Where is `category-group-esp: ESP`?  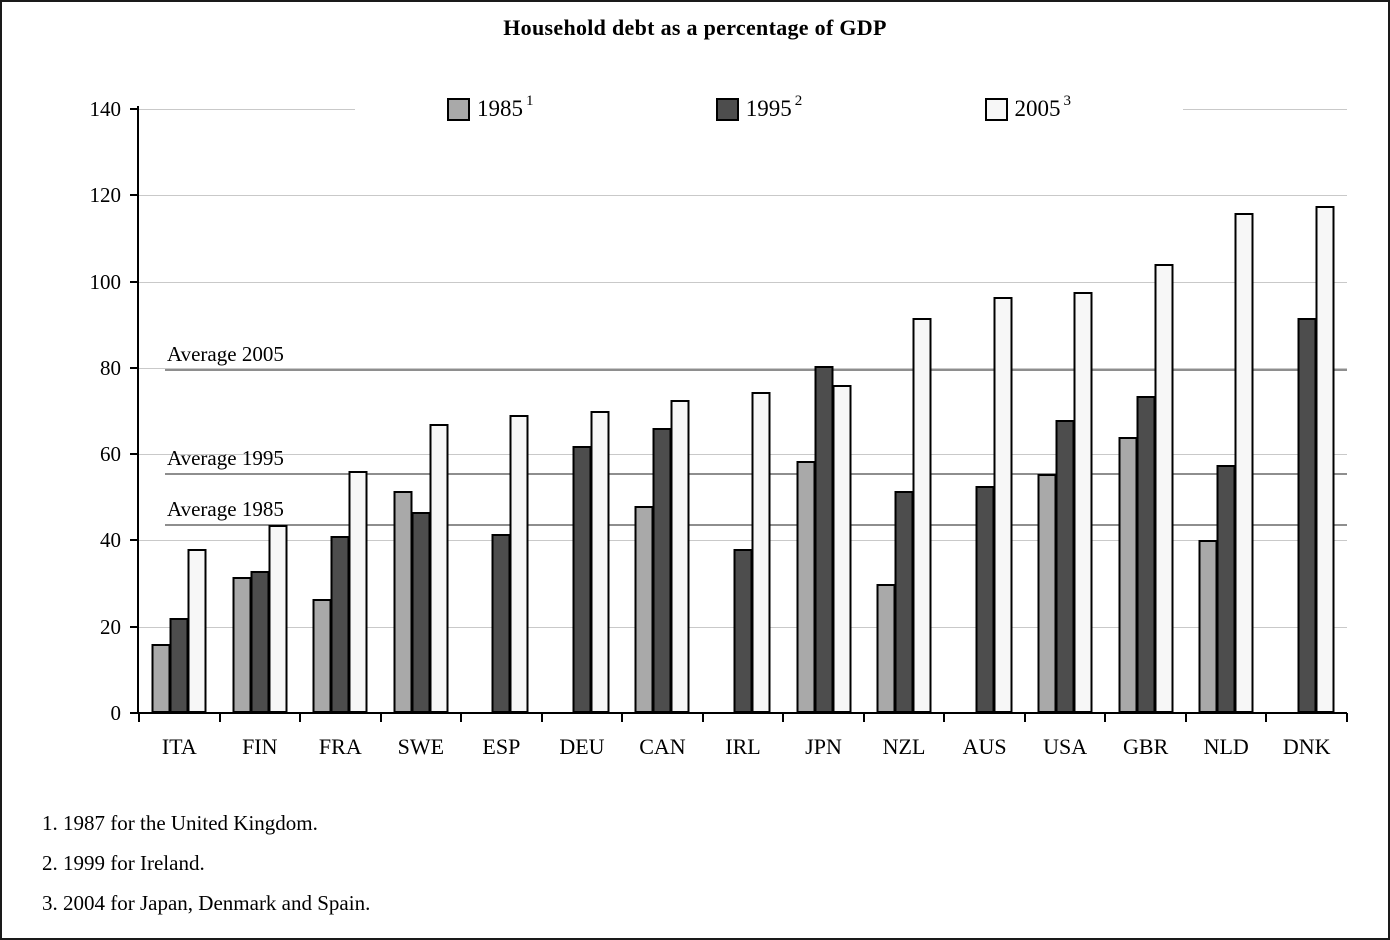 category-group-esp: ESP is located at coordinates (501, 434).